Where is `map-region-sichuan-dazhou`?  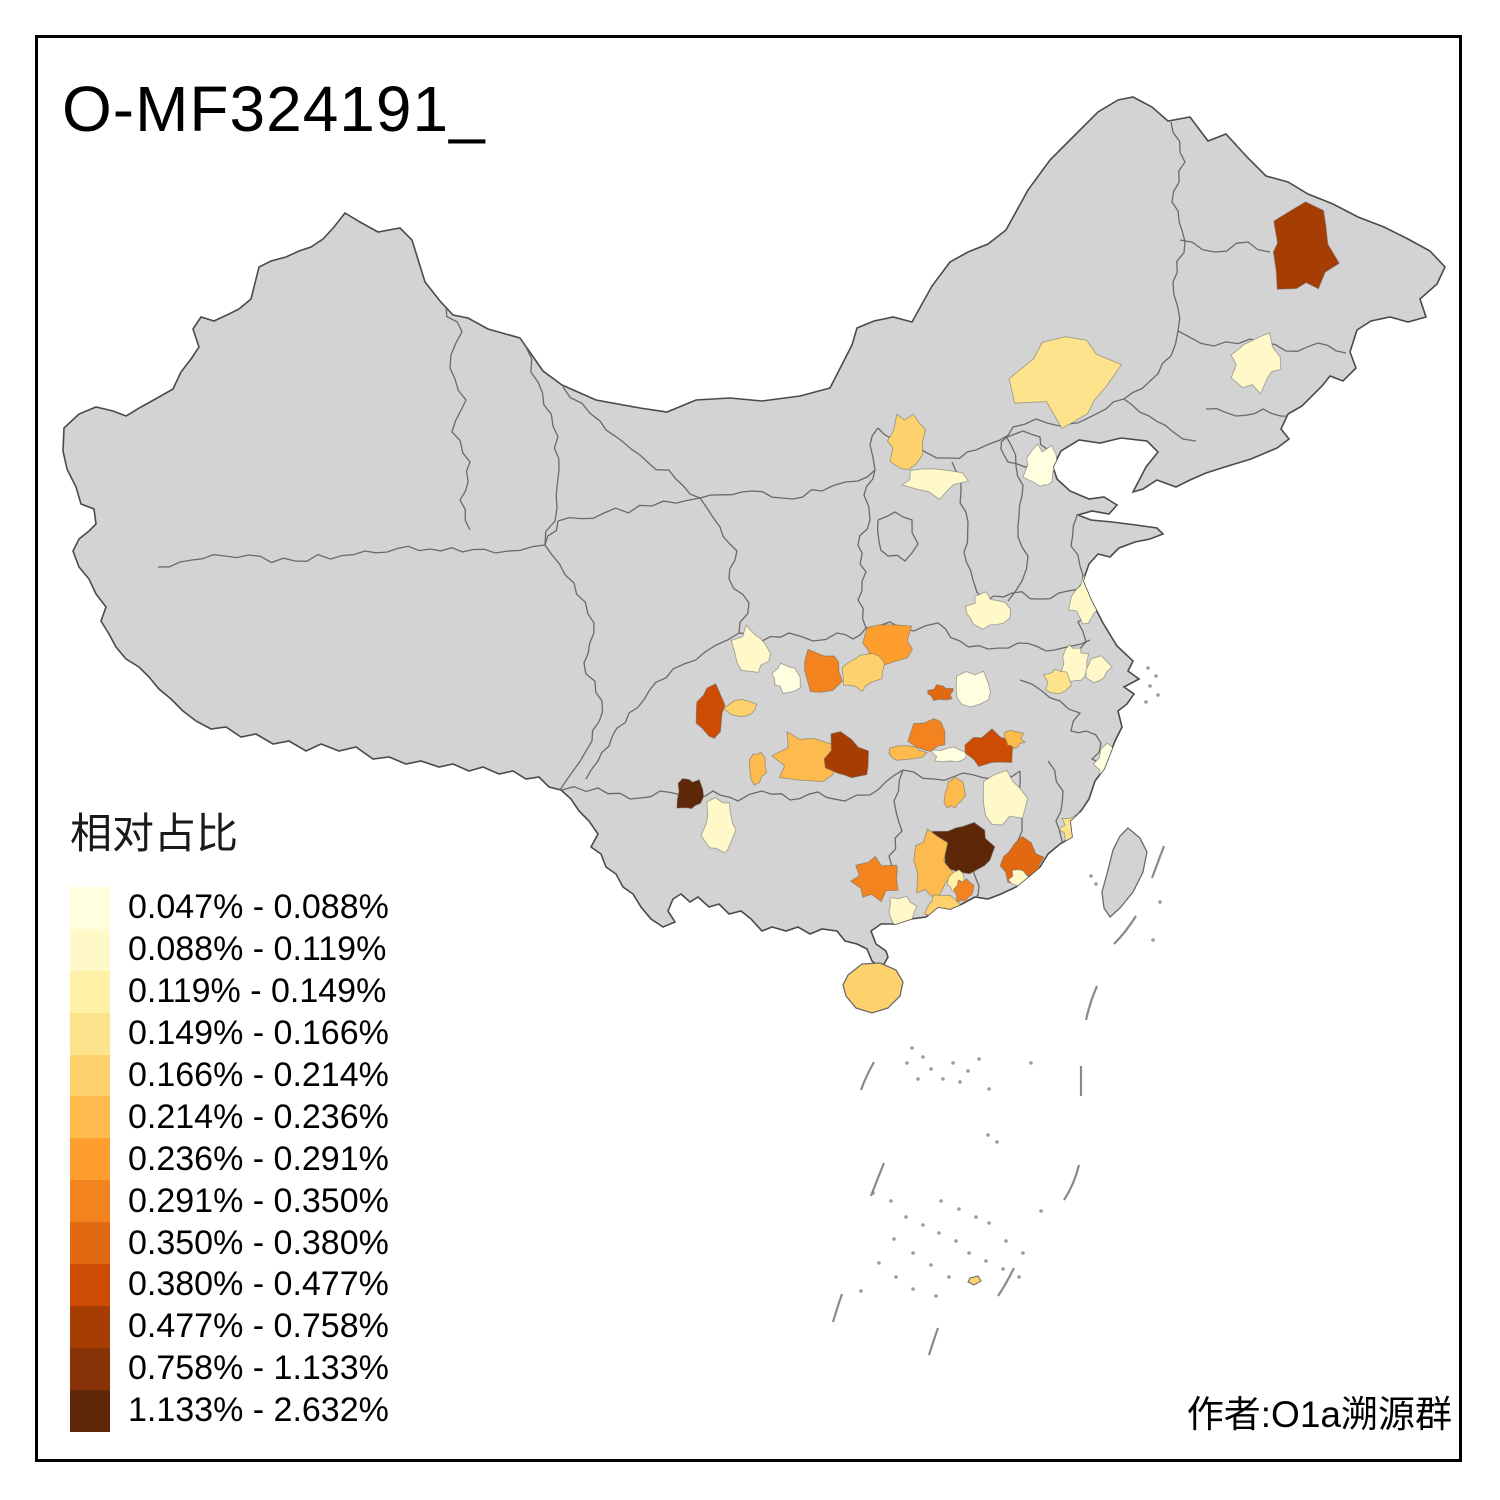
map-region-sichuan-dazhou is located at coordinates (863, 673).